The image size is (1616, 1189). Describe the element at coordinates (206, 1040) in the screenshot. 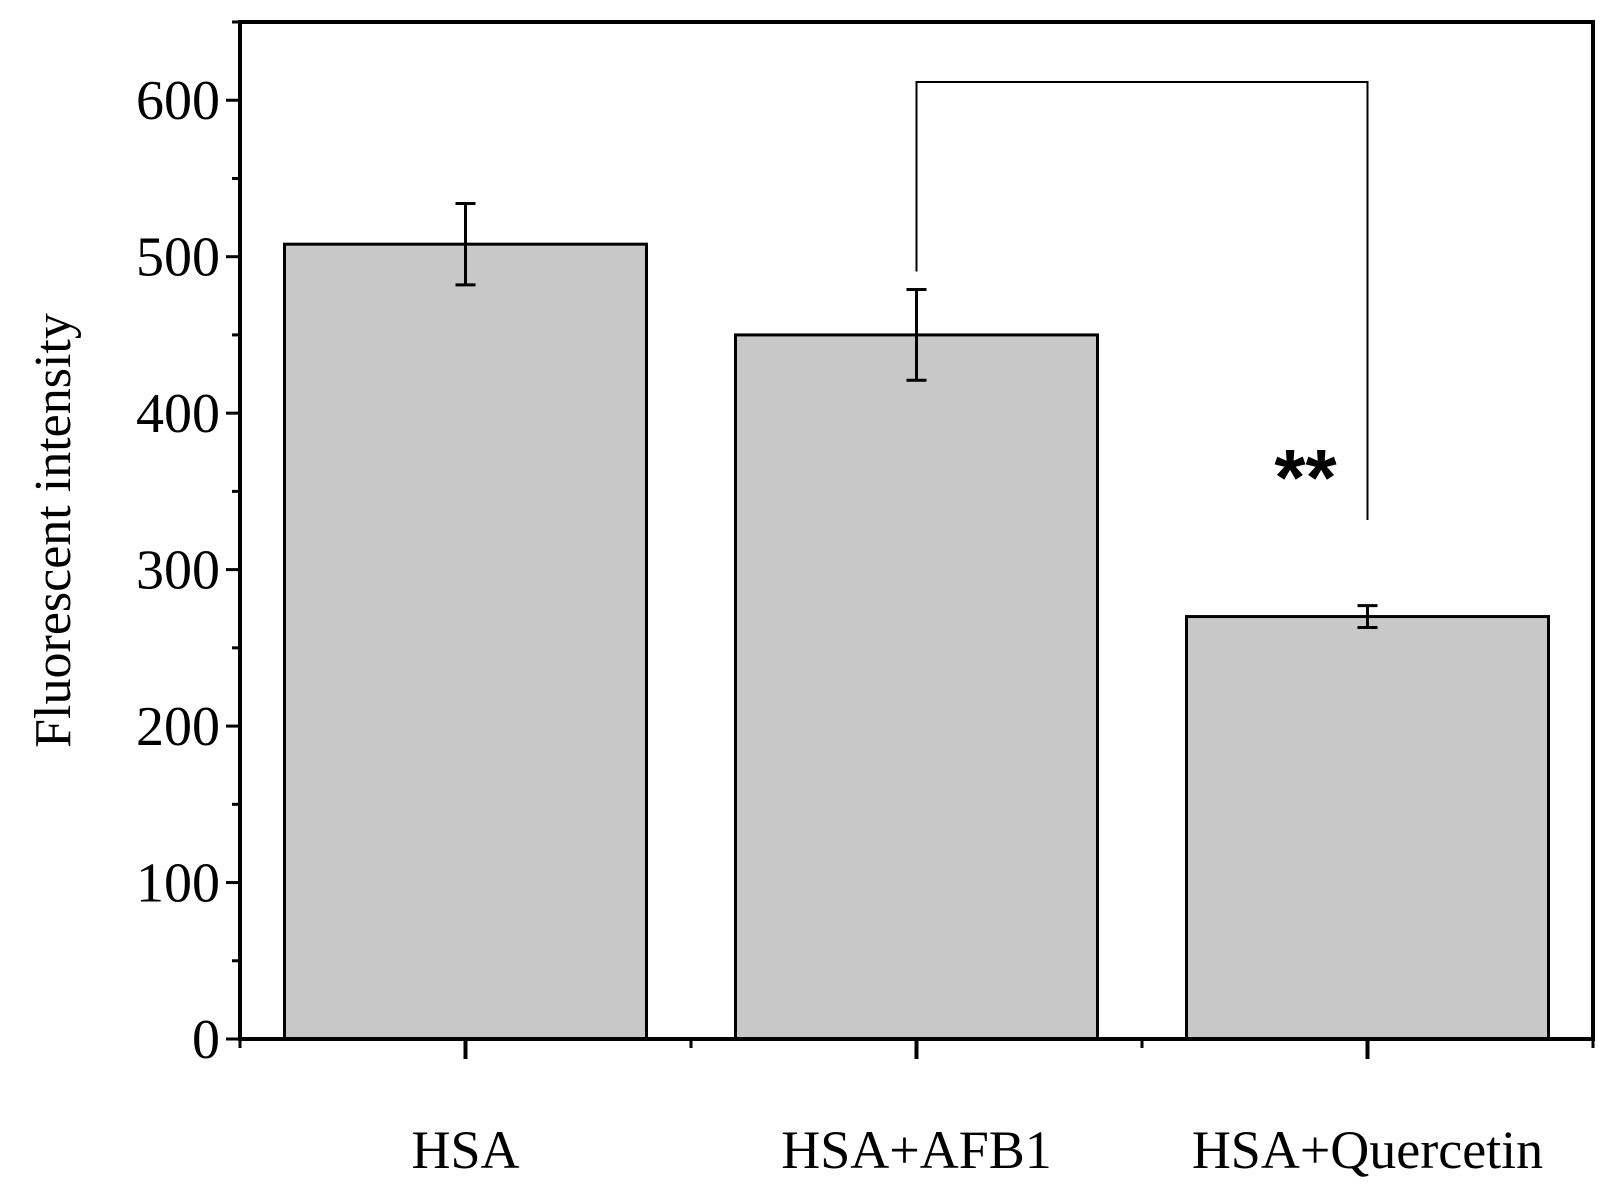

I see `y-tick-label: 0` at that location.